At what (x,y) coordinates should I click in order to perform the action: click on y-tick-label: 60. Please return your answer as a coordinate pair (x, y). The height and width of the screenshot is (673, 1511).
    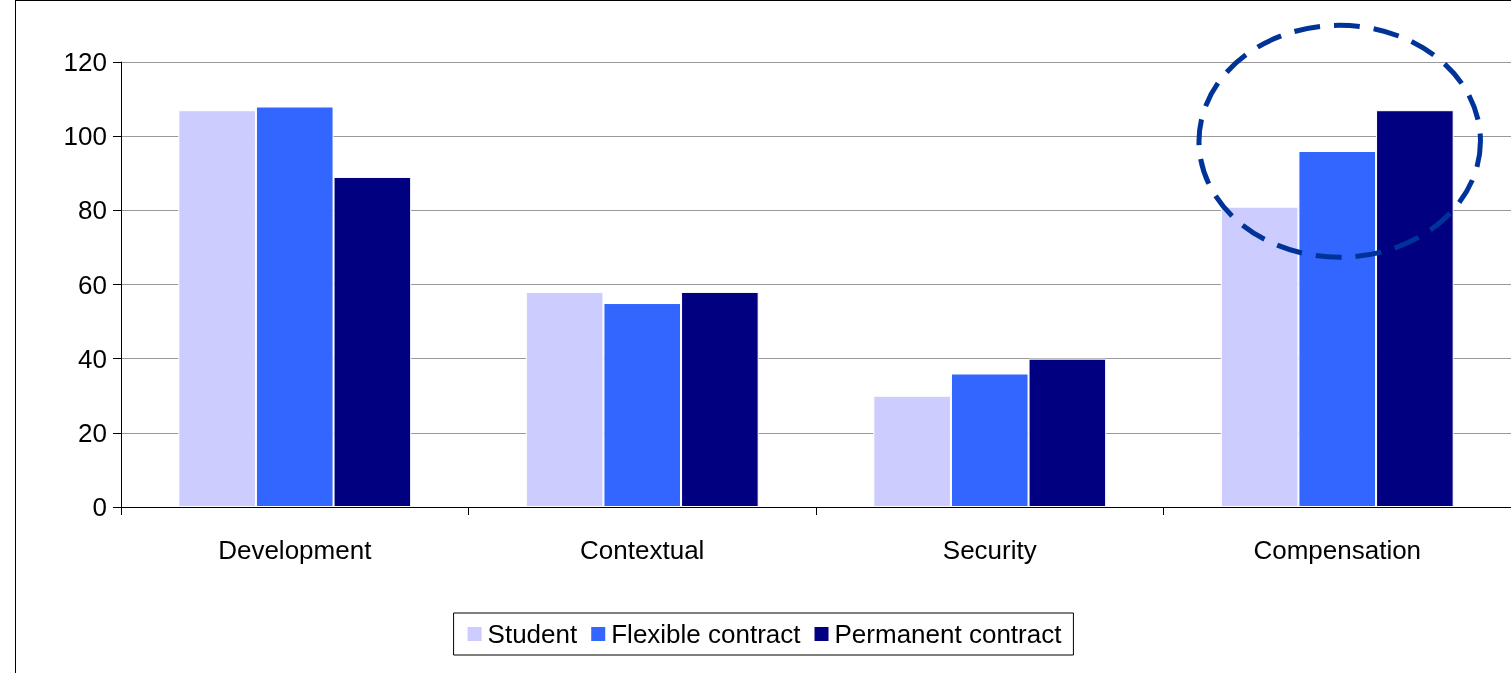
    Looking at the image, I should click on (92, 284).